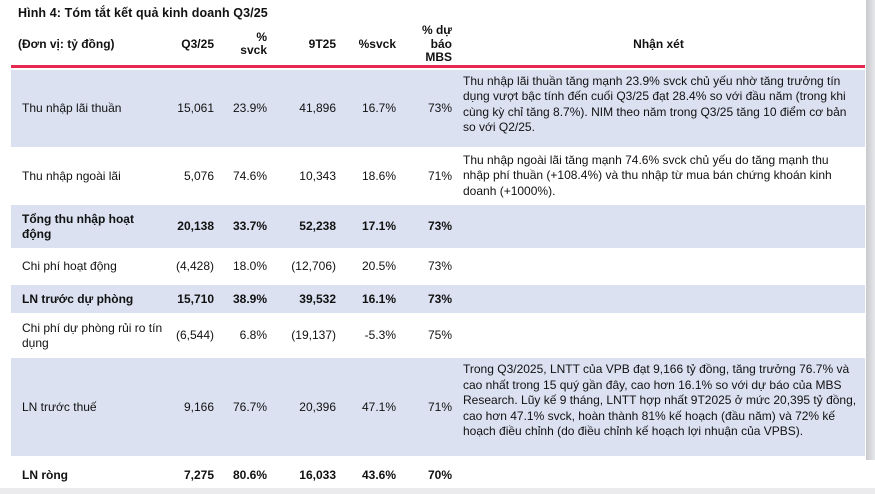 The image size is (875, 494). I want to click on value-forecast-pct: 70%, so click(439, 474).